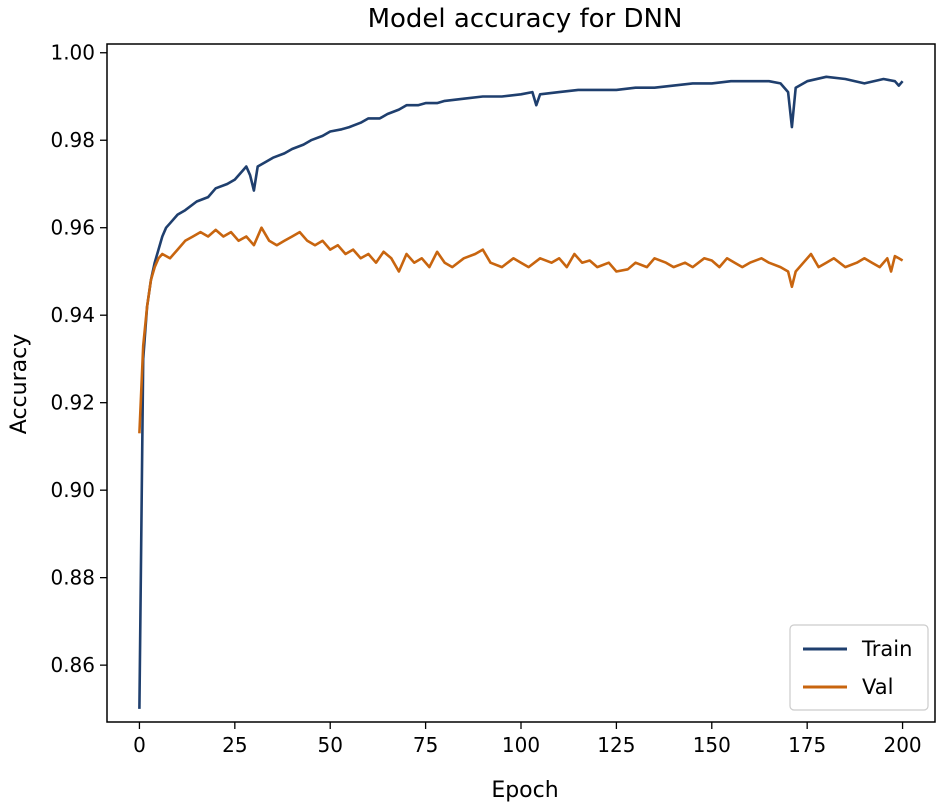  What do you see at coordinates (616, 745) in the screenshot?
I see `x-tick-label: 125` at bounding box center [616, 745].